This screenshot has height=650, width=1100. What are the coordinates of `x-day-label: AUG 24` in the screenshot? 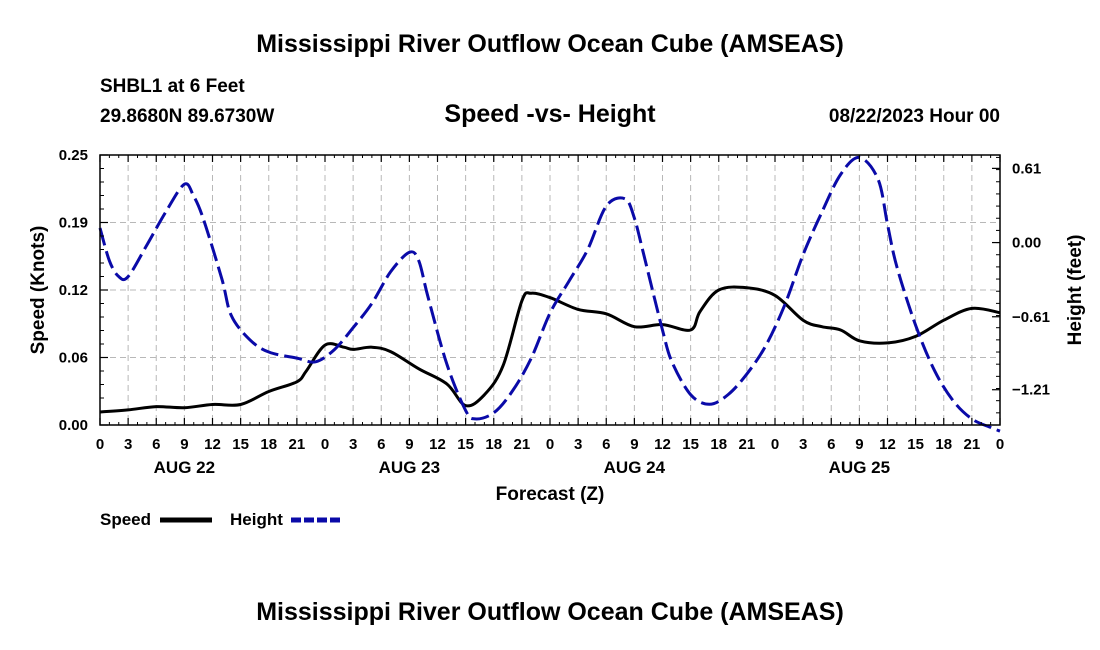 It's located at (635, 467).